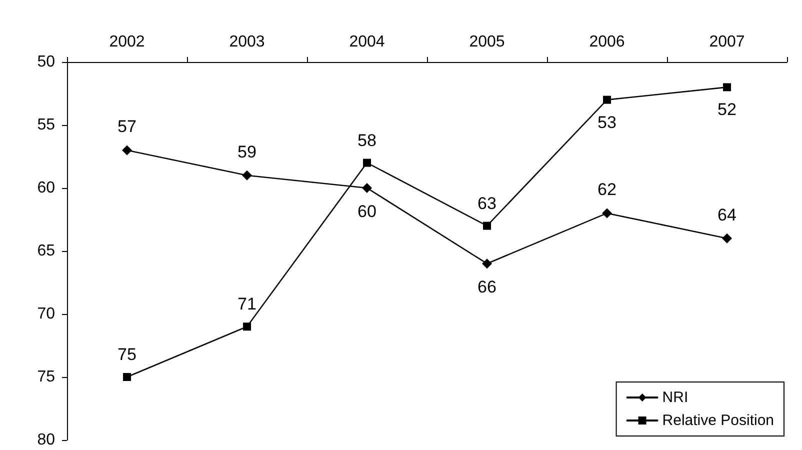 The width and height of the screenshot is (802, 450). What do you see at coordinates (487, 287) in the screenshot?
I see `data-label: 66` at bounding box center [487, 287].